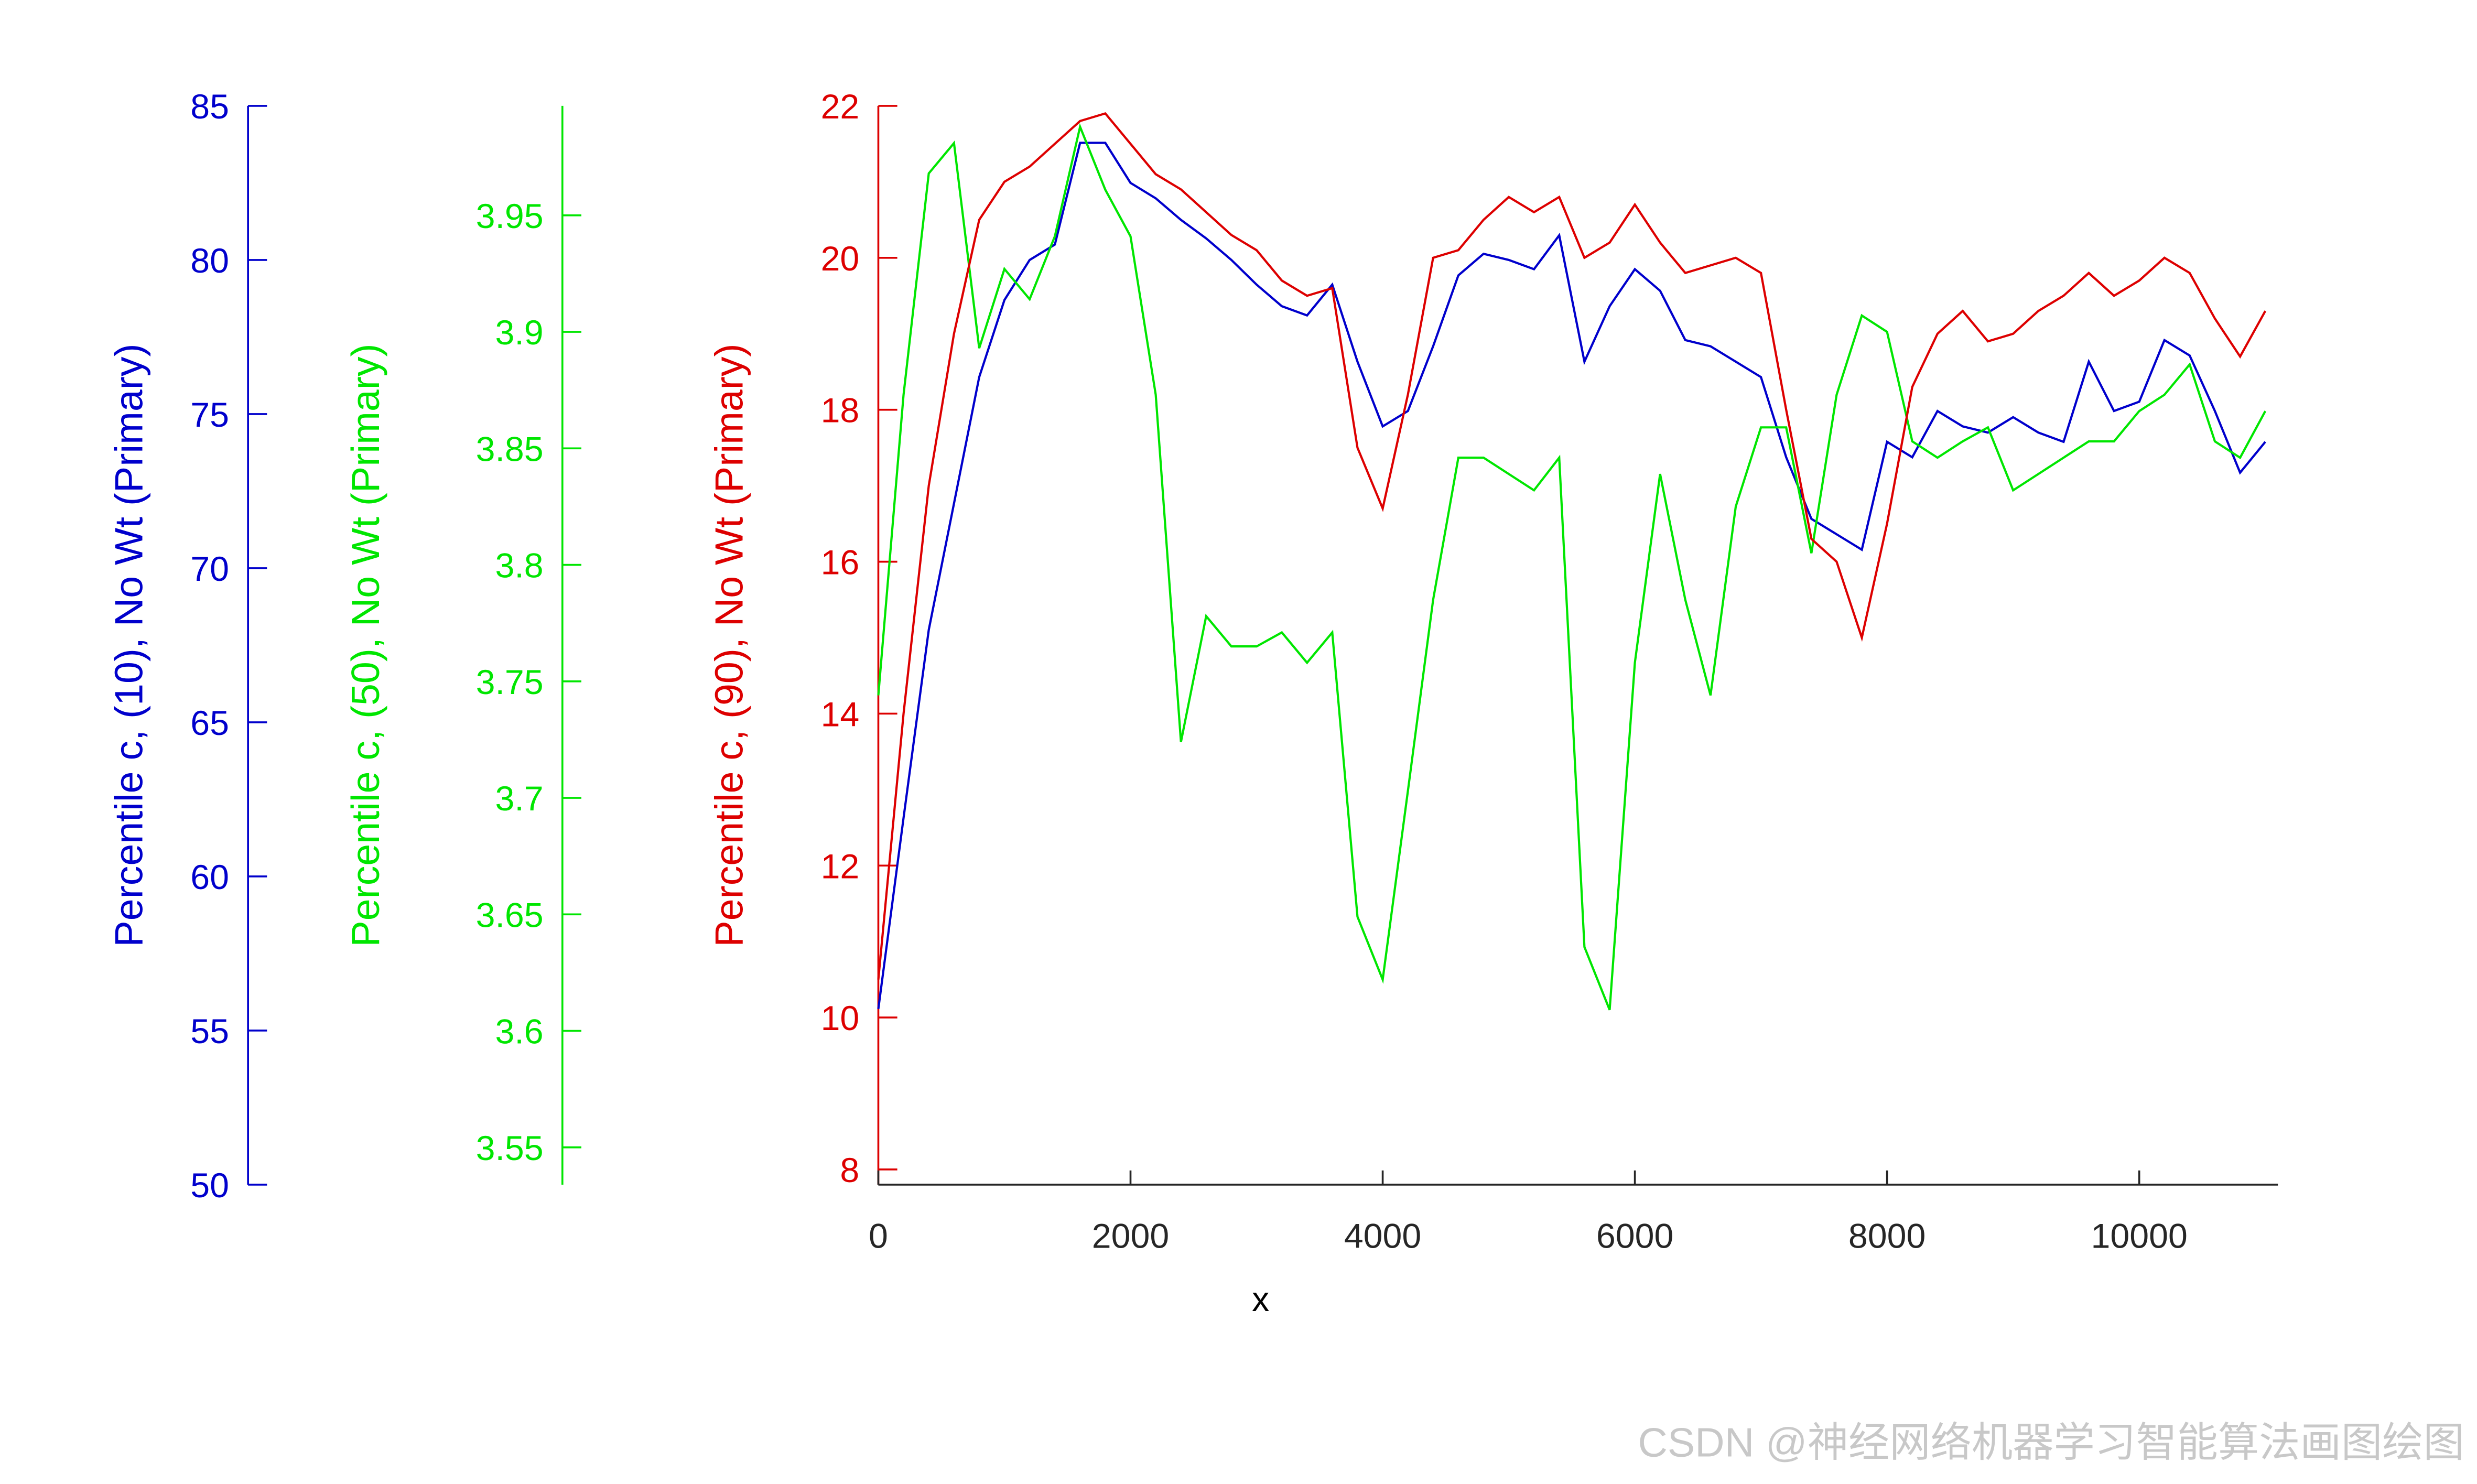 The width and height of the screenshot is (2477, 1484). I want to click on y-tick-label: 3.8, so click(519, 566).